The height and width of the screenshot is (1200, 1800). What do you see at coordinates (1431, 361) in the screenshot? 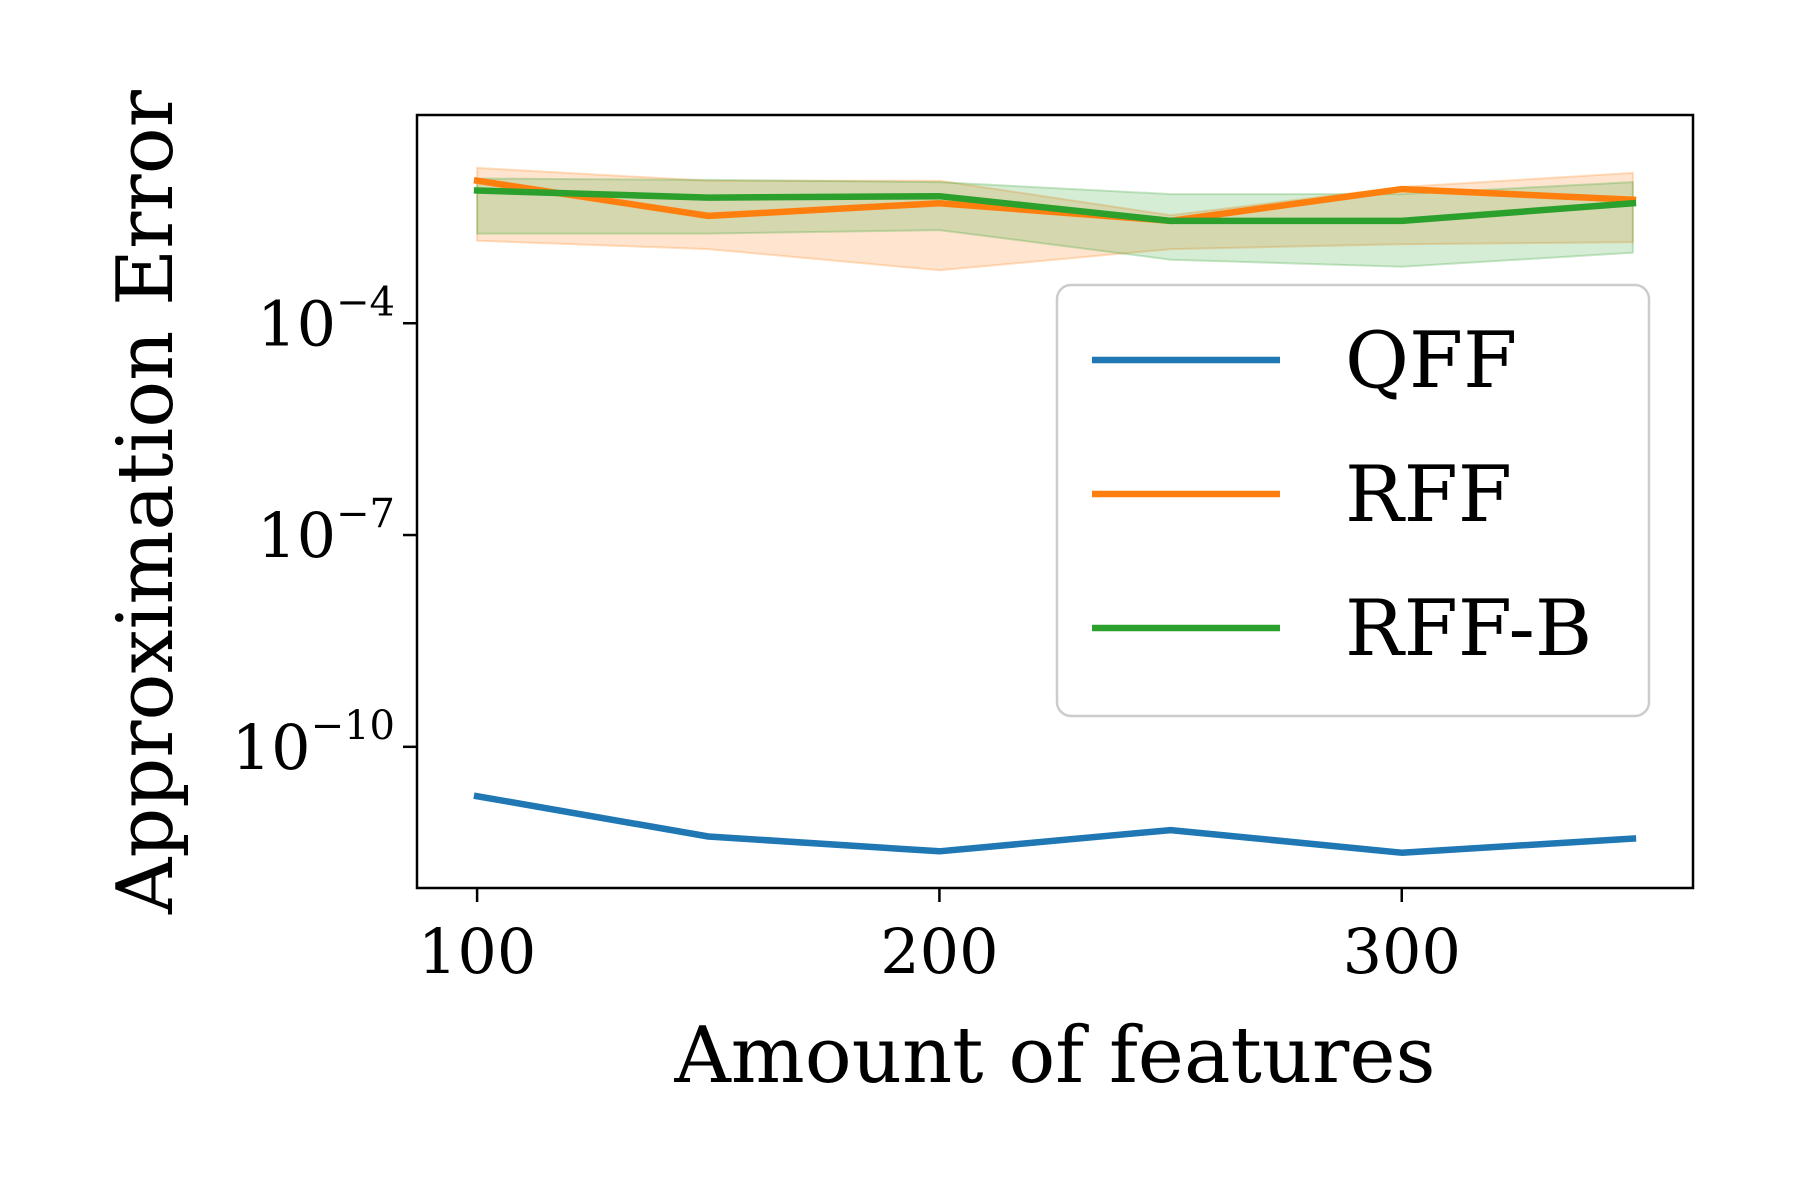
I see `legend-label-qff: QFF` at bounding box center [1431, 361].